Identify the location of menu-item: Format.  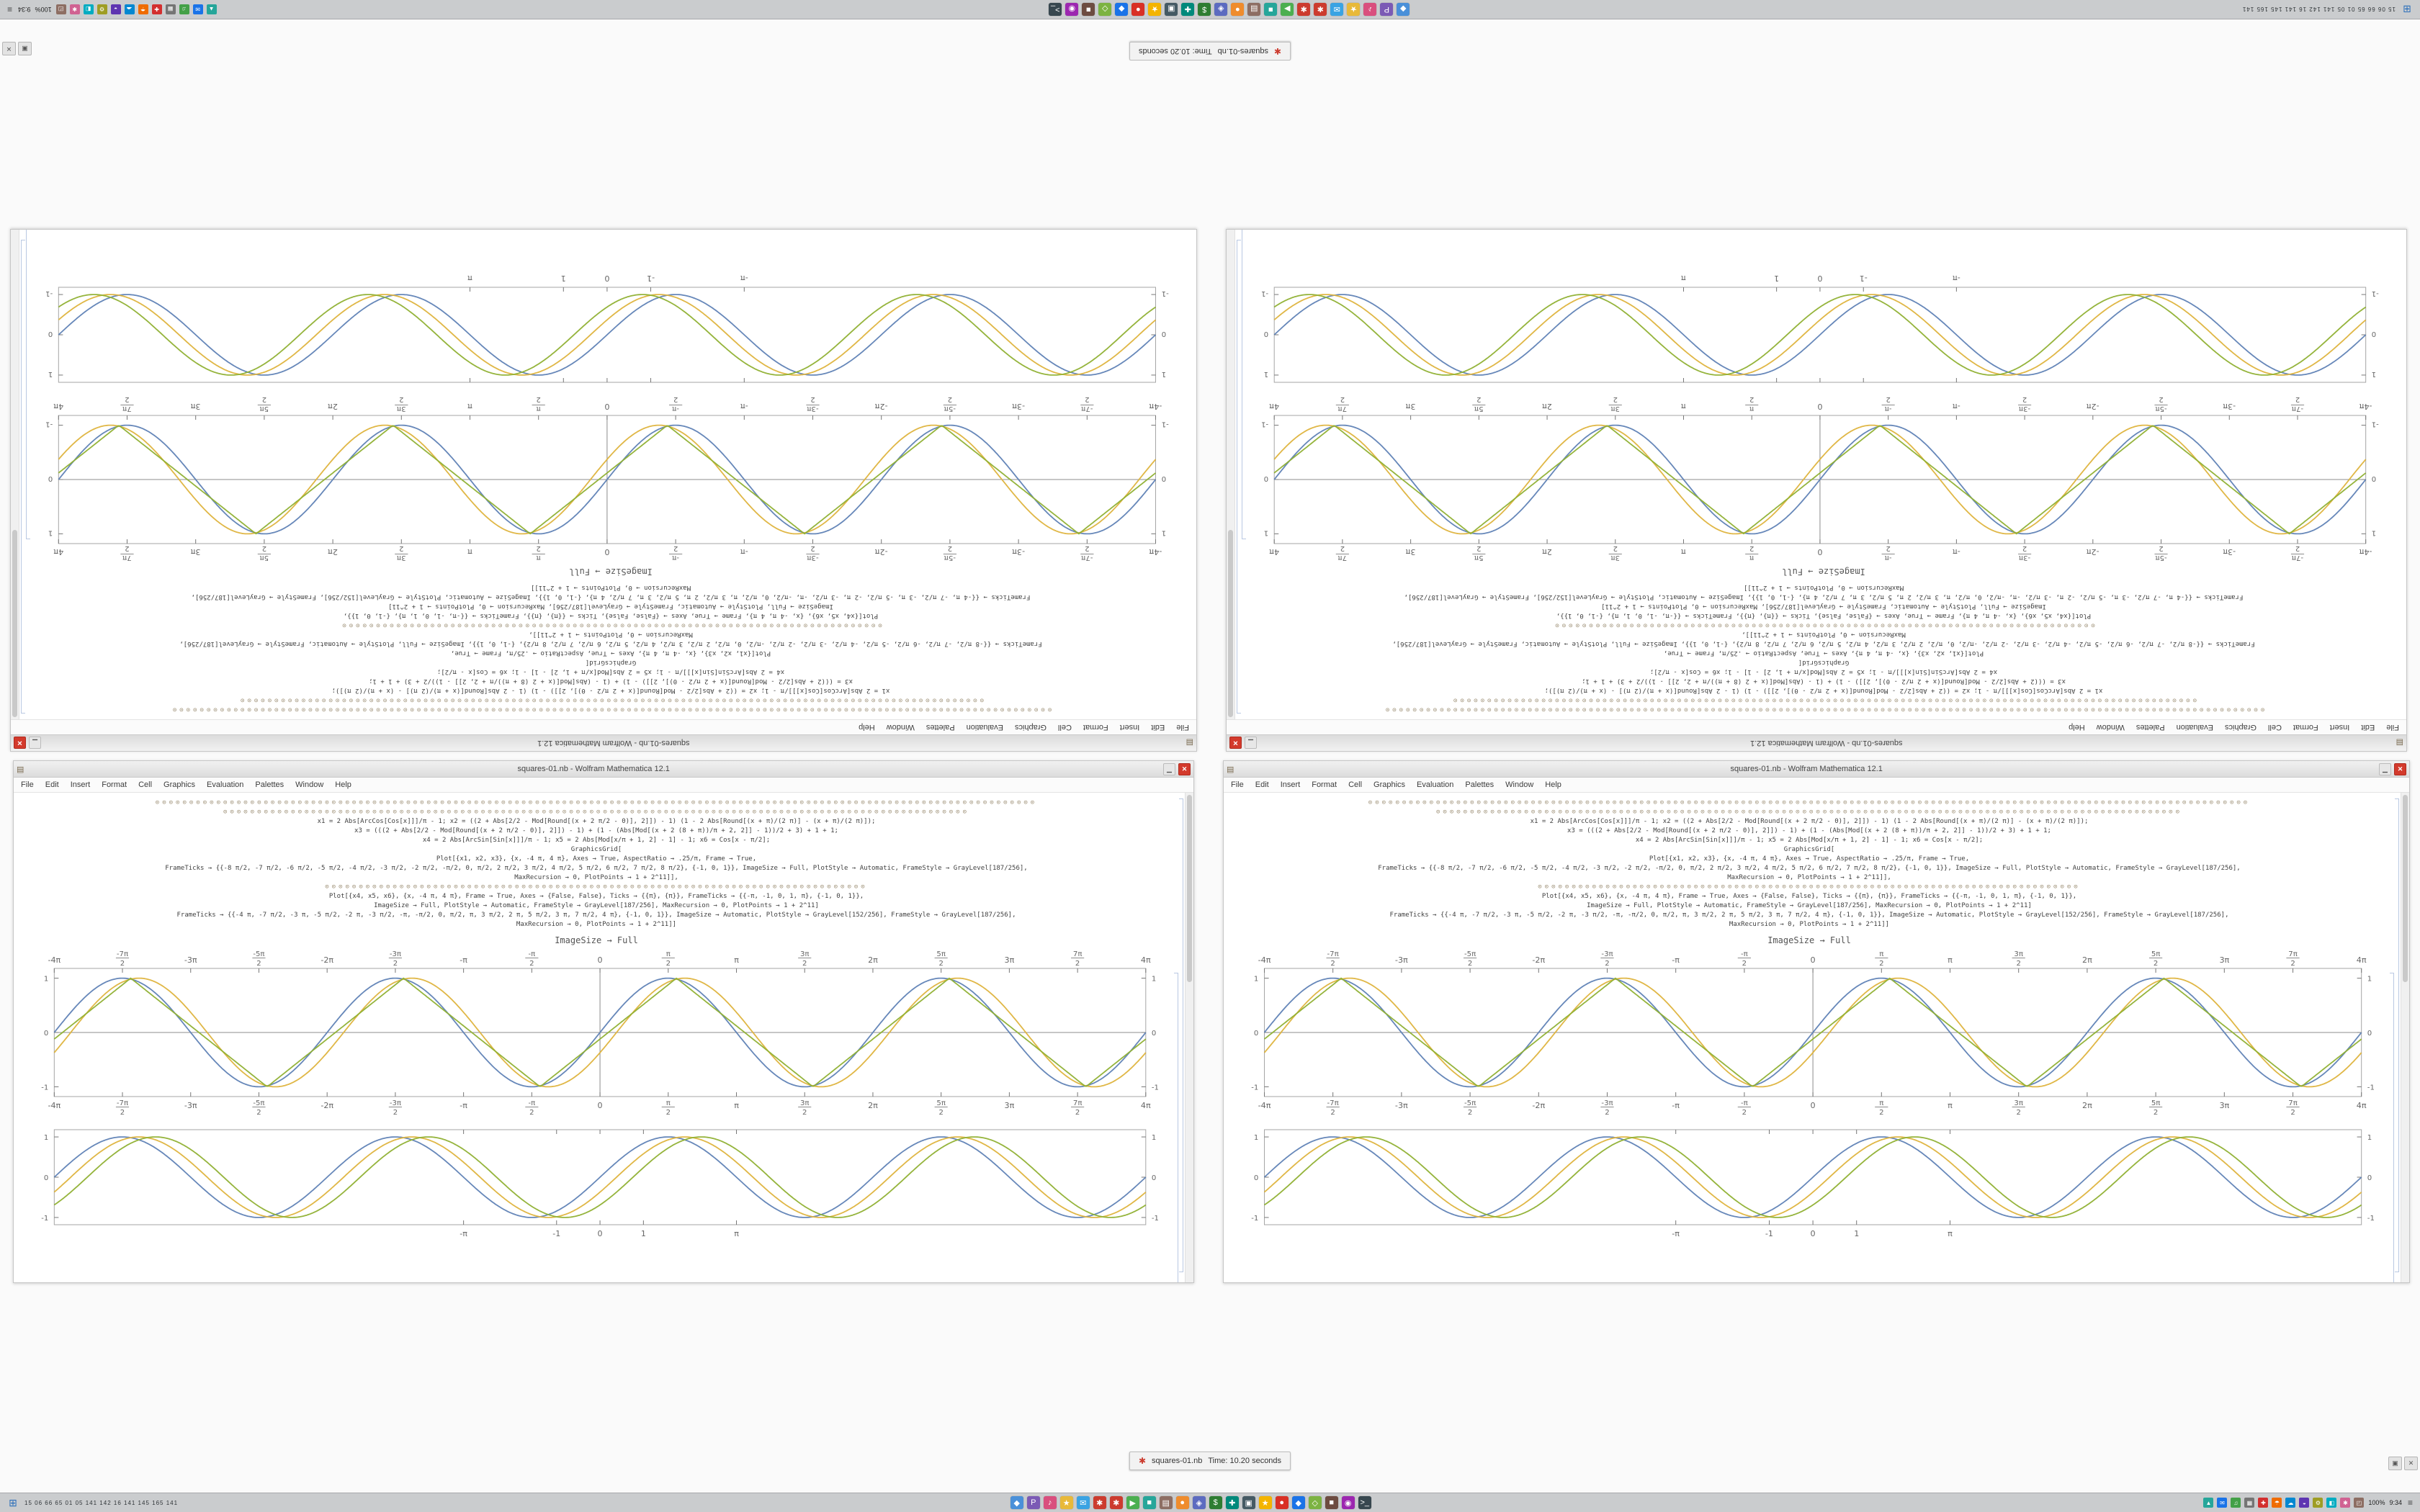
(1324, 784).